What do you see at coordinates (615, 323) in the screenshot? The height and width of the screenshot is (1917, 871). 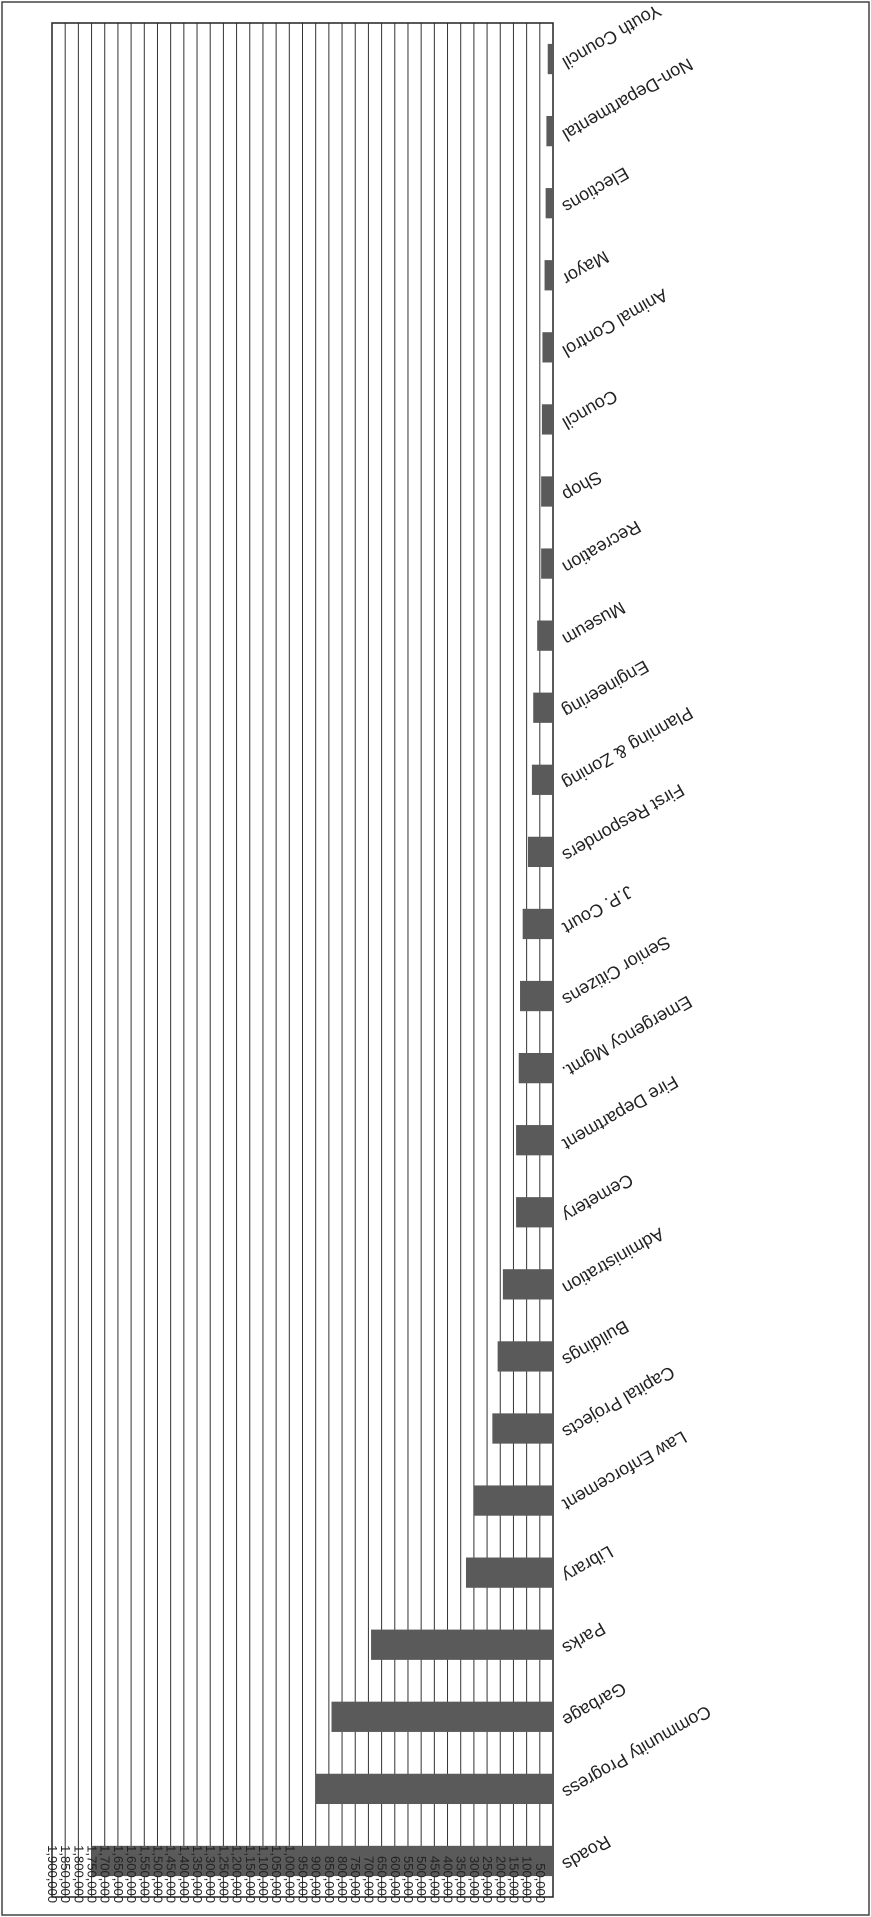 I see `category-label: Animal Control` at bounding box center [615, 323].